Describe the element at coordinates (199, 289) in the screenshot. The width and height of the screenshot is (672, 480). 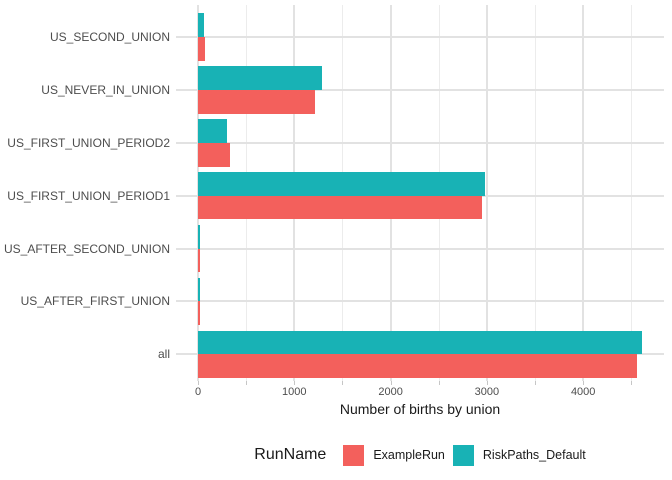
I see `bar-riskpaths-default-us-after-first-union` at that location.